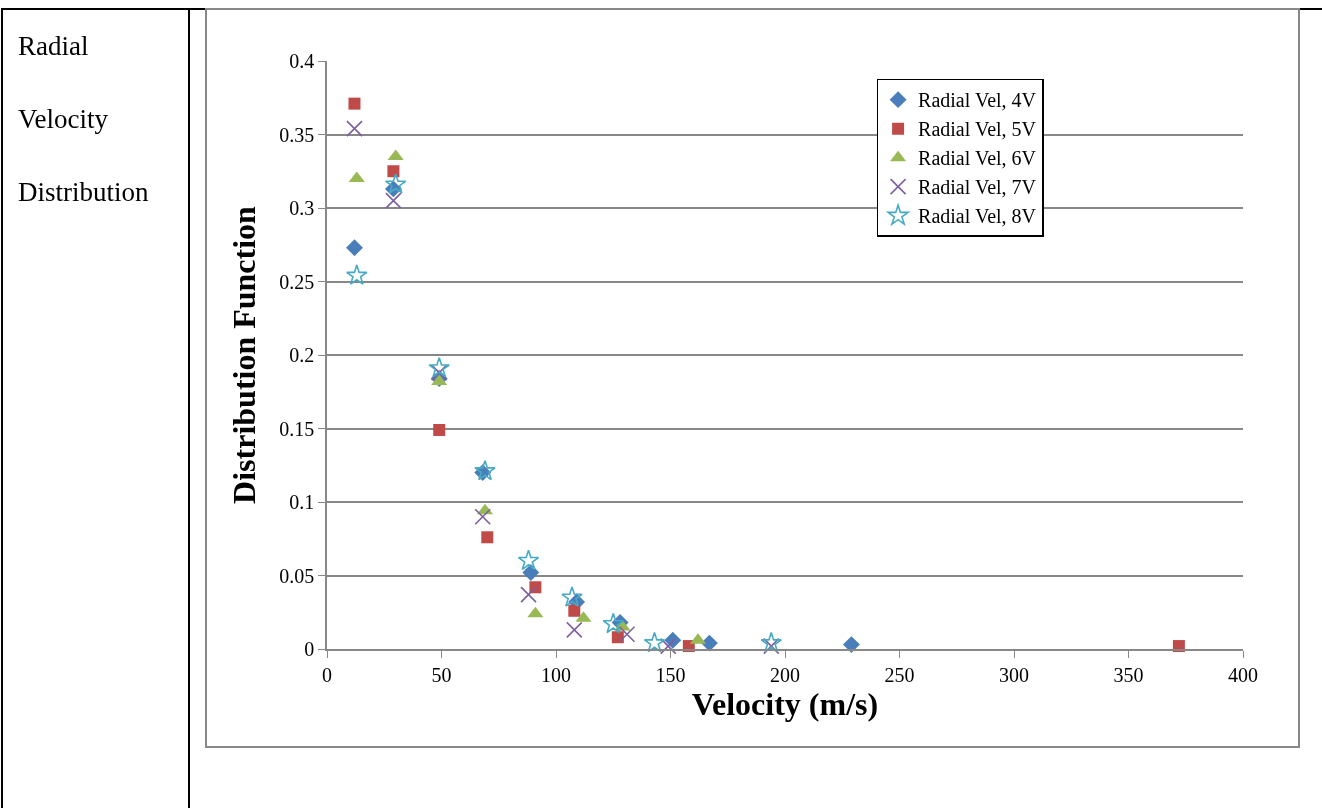 This screenshot has width=1322, height=808. What do you see at coordinates (244, 354) in the screenshot?
I see `y-axis-title: Distribution Function` at bounding box center [244, 354].